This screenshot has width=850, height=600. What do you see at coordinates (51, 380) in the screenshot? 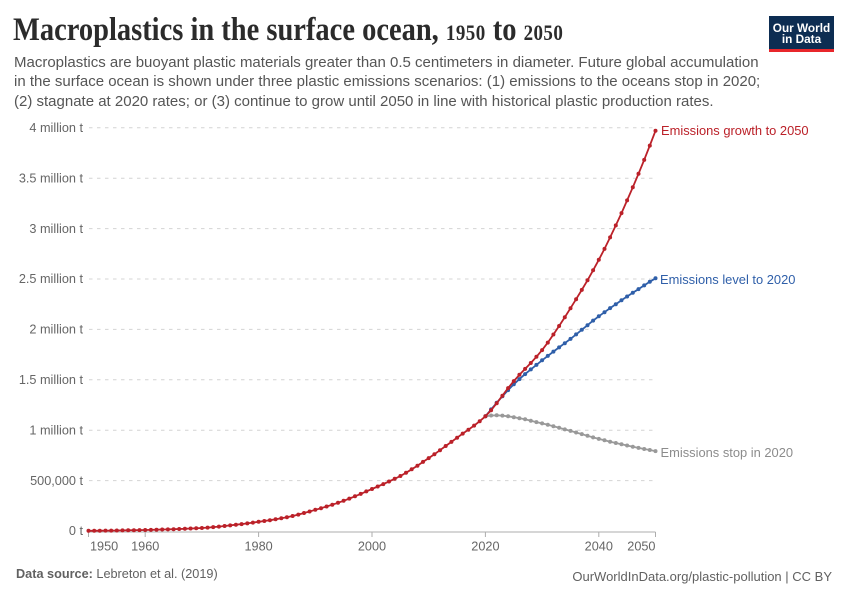
I see `svg-text: 1.5 million t` at bounding box center [51, 380].